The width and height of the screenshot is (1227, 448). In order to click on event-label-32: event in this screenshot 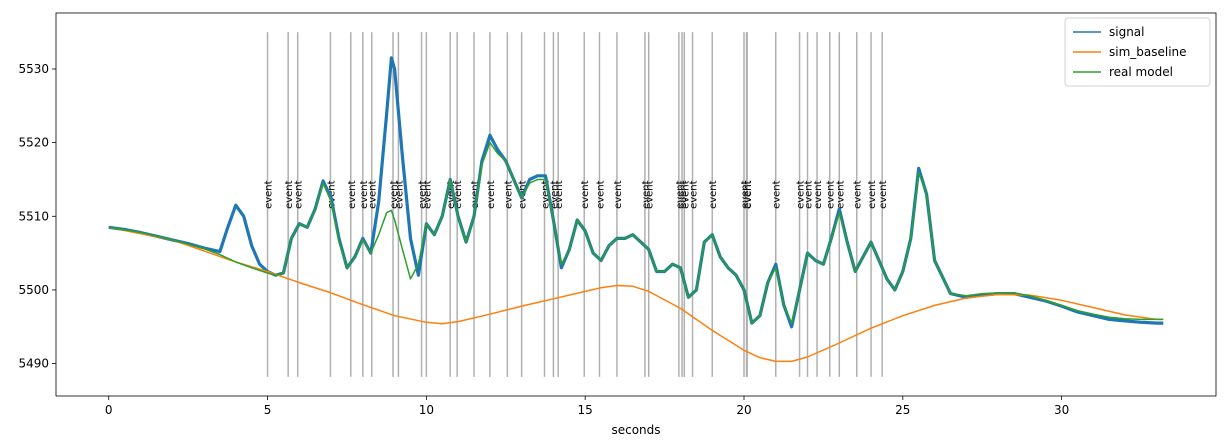, I will do `click(748, 194)`.